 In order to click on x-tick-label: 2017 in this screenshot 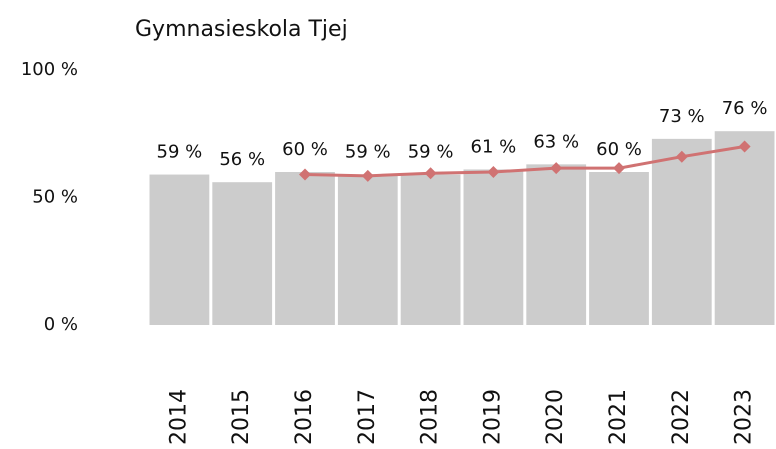, I will do `click(367, 417)`.